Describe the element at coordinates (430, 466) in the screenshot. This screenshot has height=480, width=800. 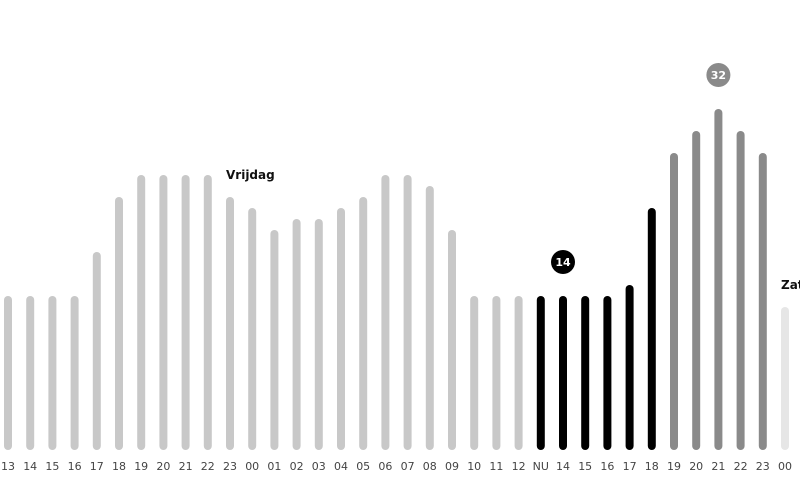
I see `x-tick-label: 08` at that location.